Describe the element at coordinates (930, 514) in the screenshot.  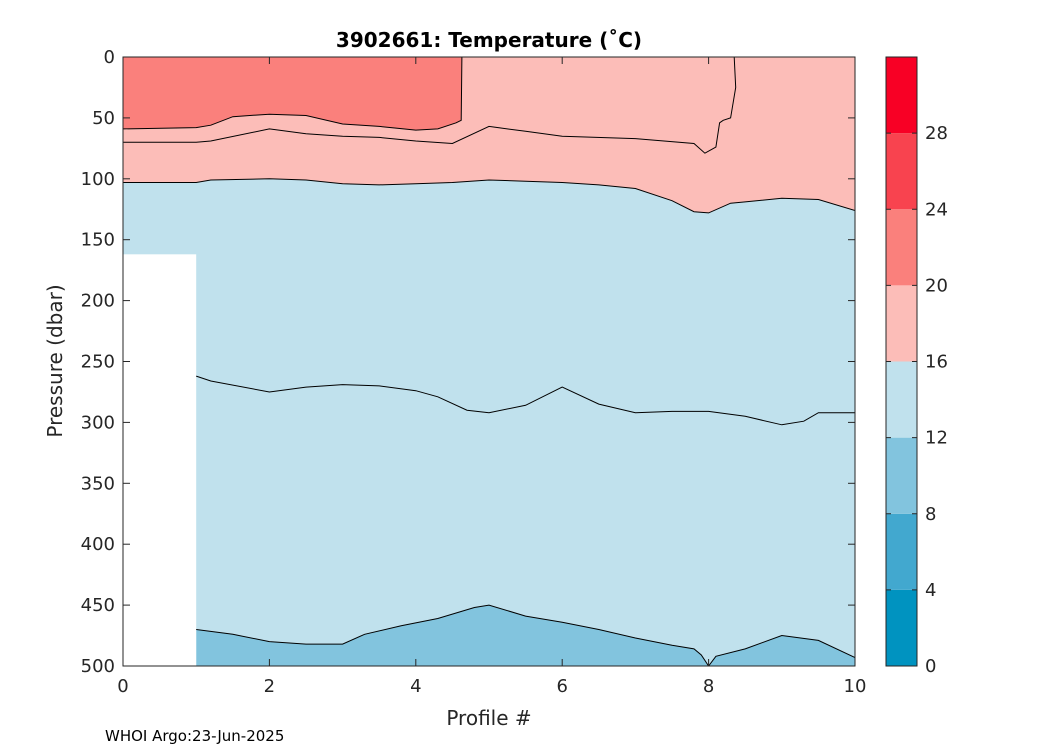
I see `colorbar-tick-label: 8` at that location.